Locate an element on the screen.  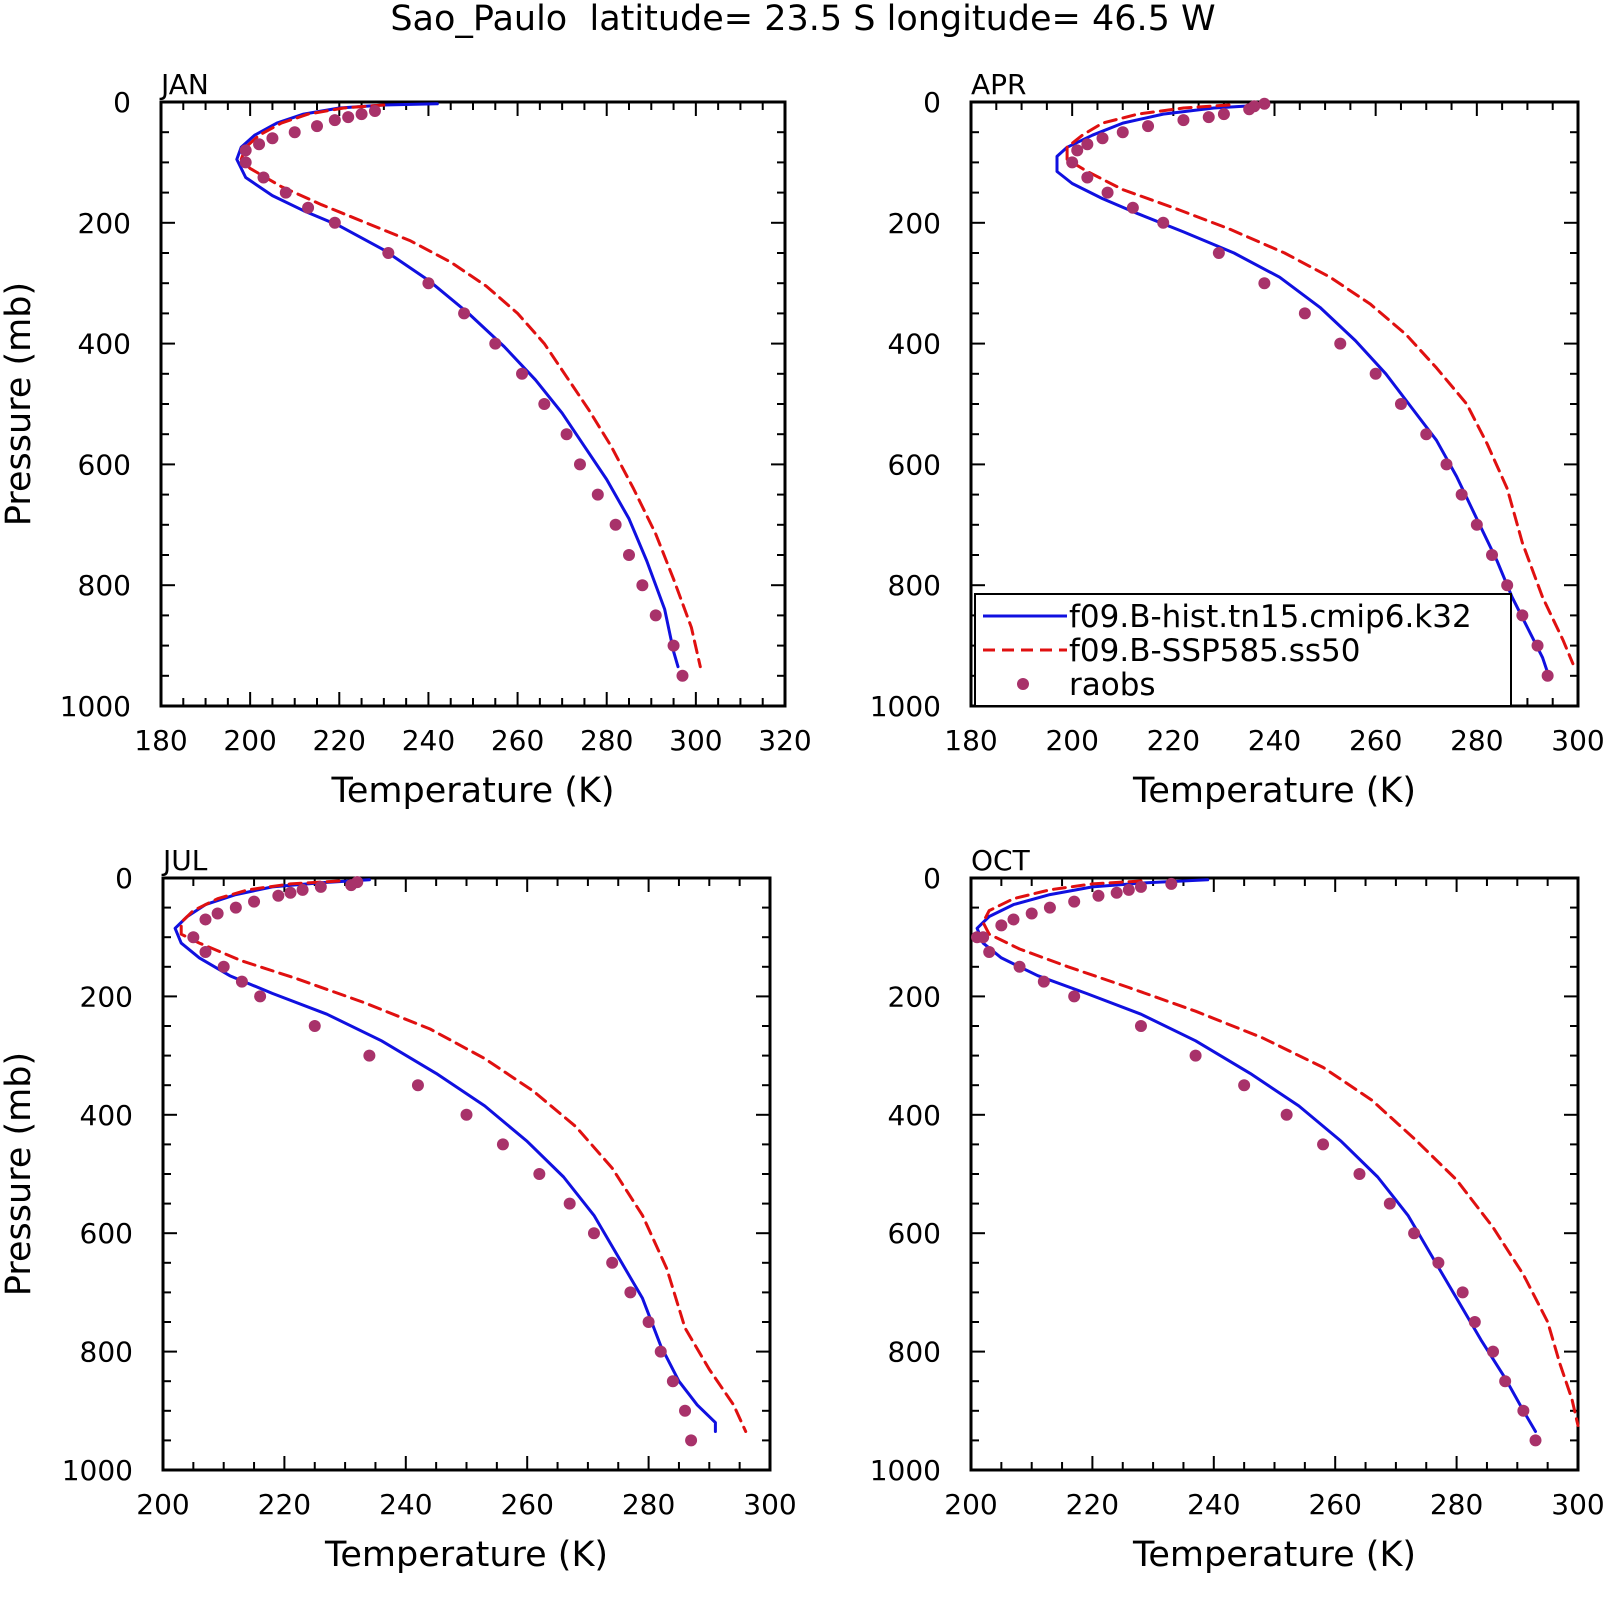
x-tick-label: 180 is located at coordinates (160, 740).